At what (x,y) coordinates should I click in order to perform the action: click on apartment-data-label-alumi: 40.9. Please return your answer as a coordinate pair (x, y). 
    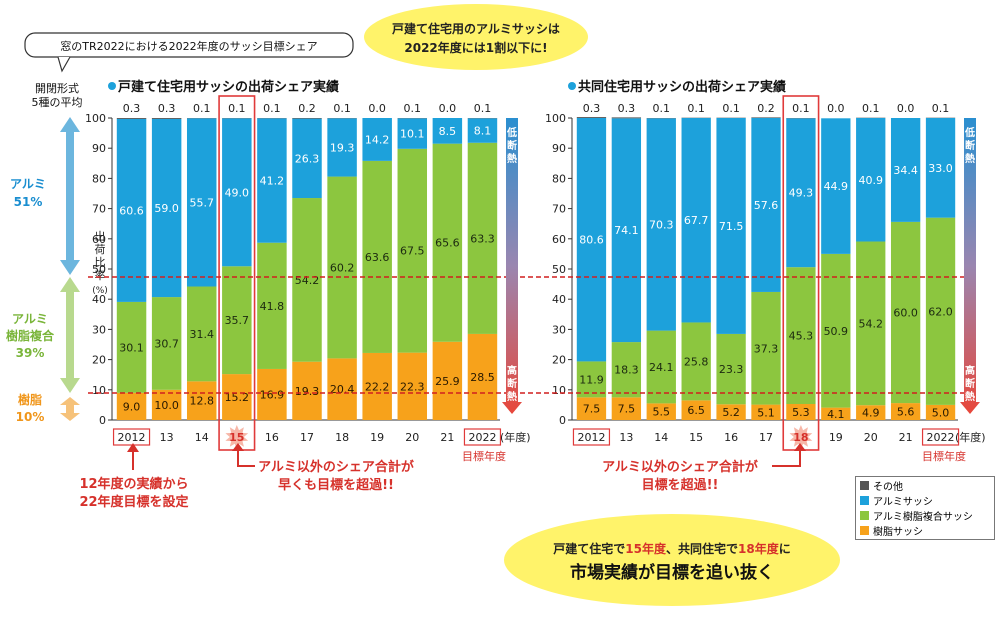
    Looking at the image, I should click on (870, 180).